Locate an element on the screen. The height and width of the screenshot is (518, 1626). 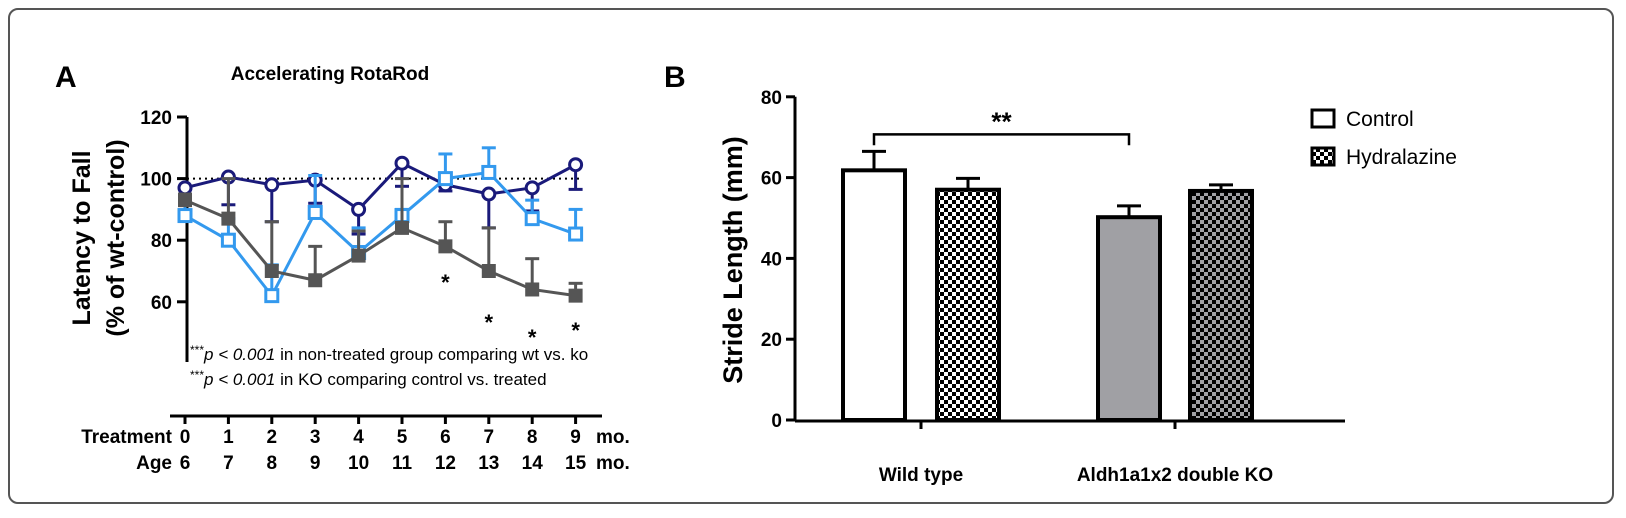
panel-a-title: Accelerating RotaRod is located at coordinates (330, 74).